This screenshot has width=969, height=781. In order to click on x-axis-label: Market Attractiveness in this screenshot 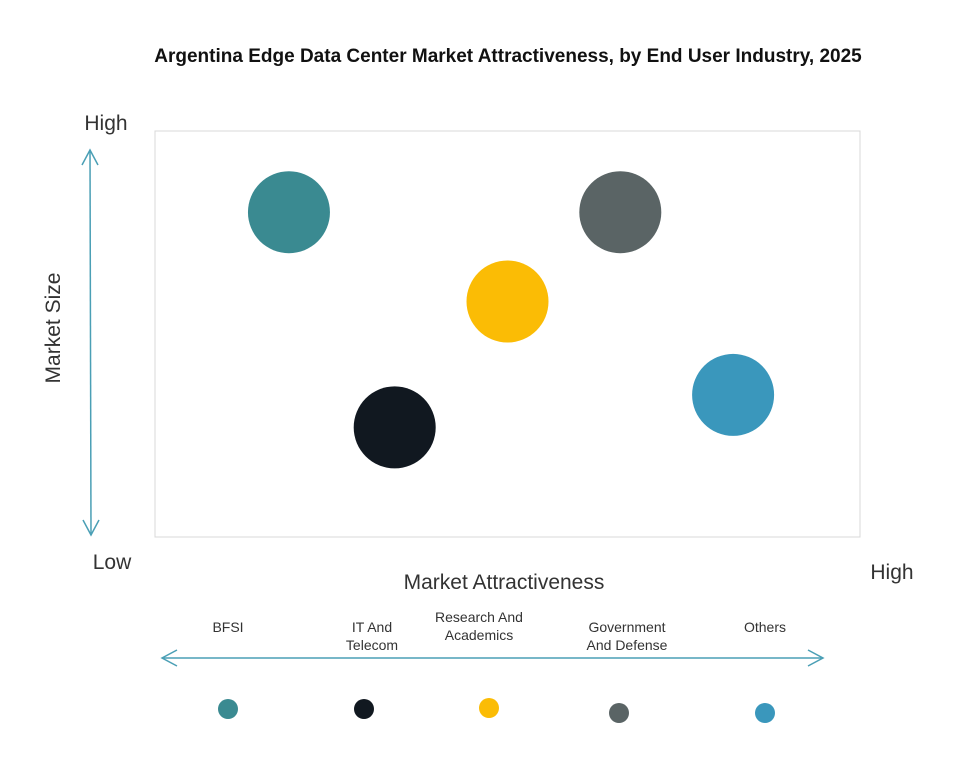, I will do `click(504, 582)`.